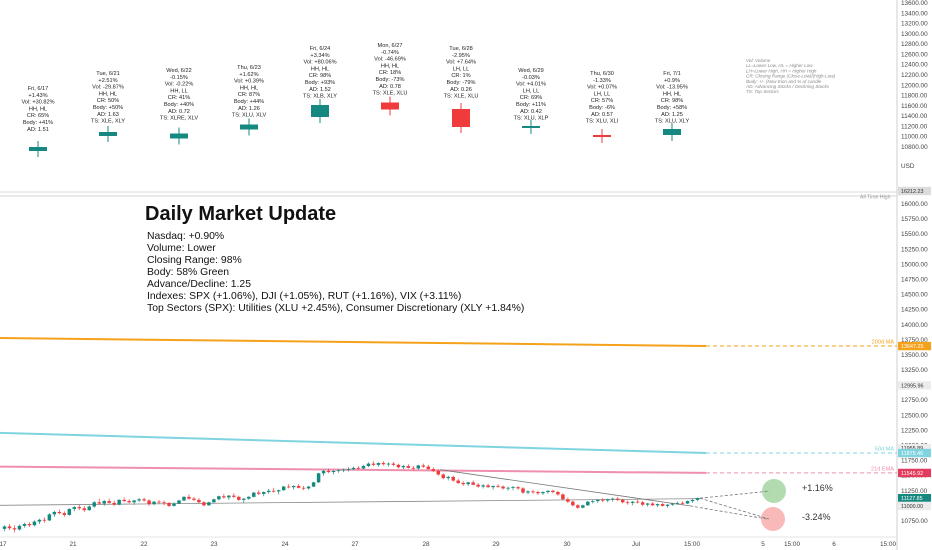 The image size is (932, 550). I want to click on day-card-line: Wed, 6/22, so click(178, 71).